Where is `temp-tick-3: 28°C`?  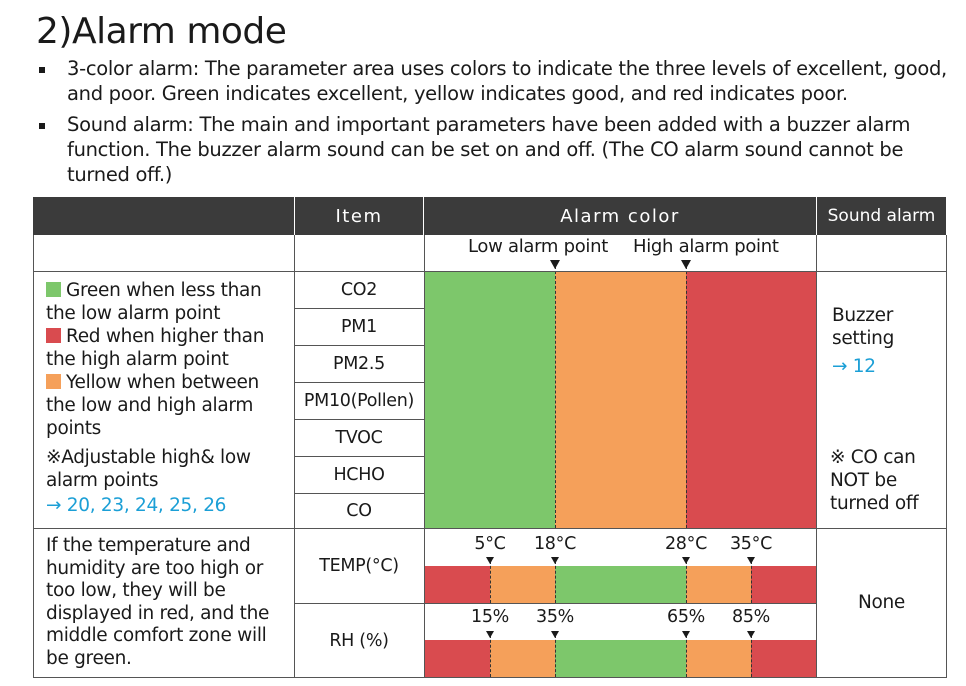 temp-tick-3: 28°C is located at coordinates (686, 544).